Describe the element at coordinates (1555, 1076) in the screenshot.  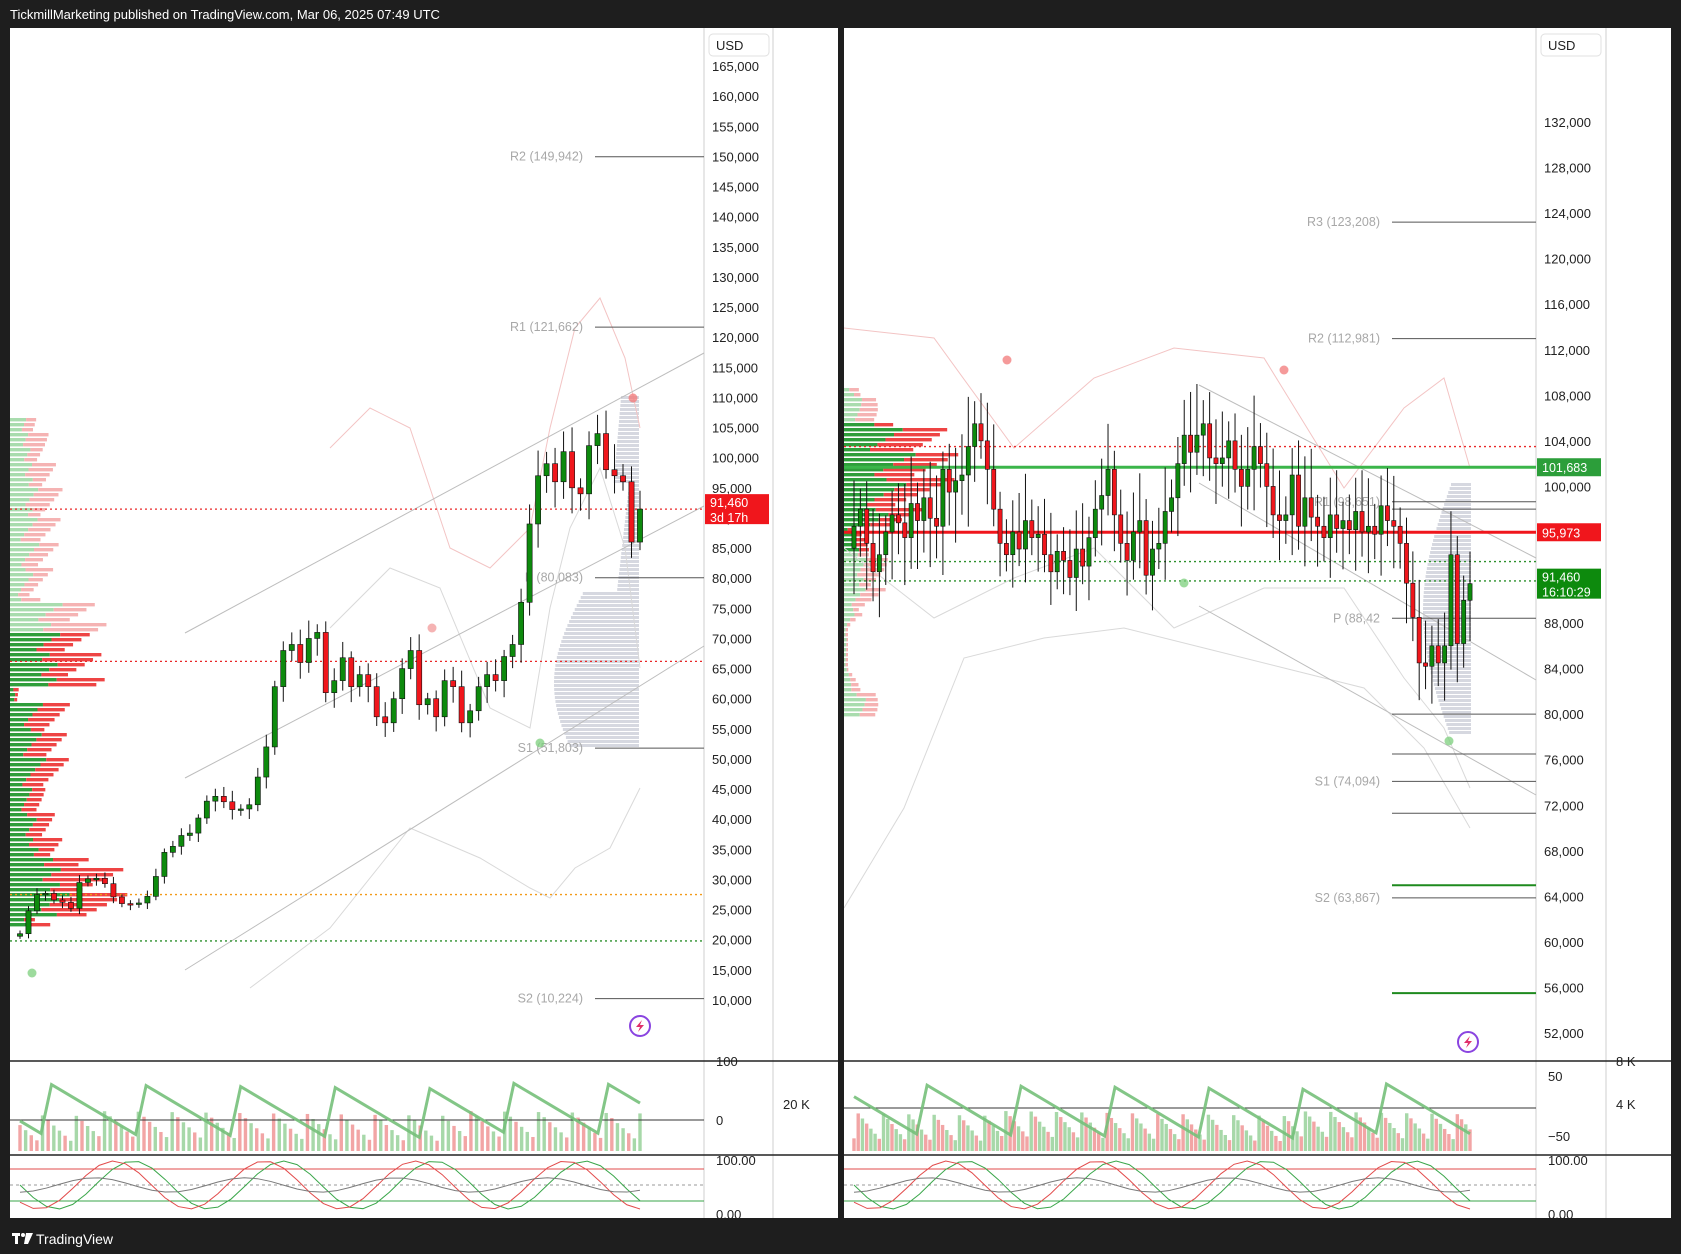
I see `oscillator-scale-label: 50` at that location.